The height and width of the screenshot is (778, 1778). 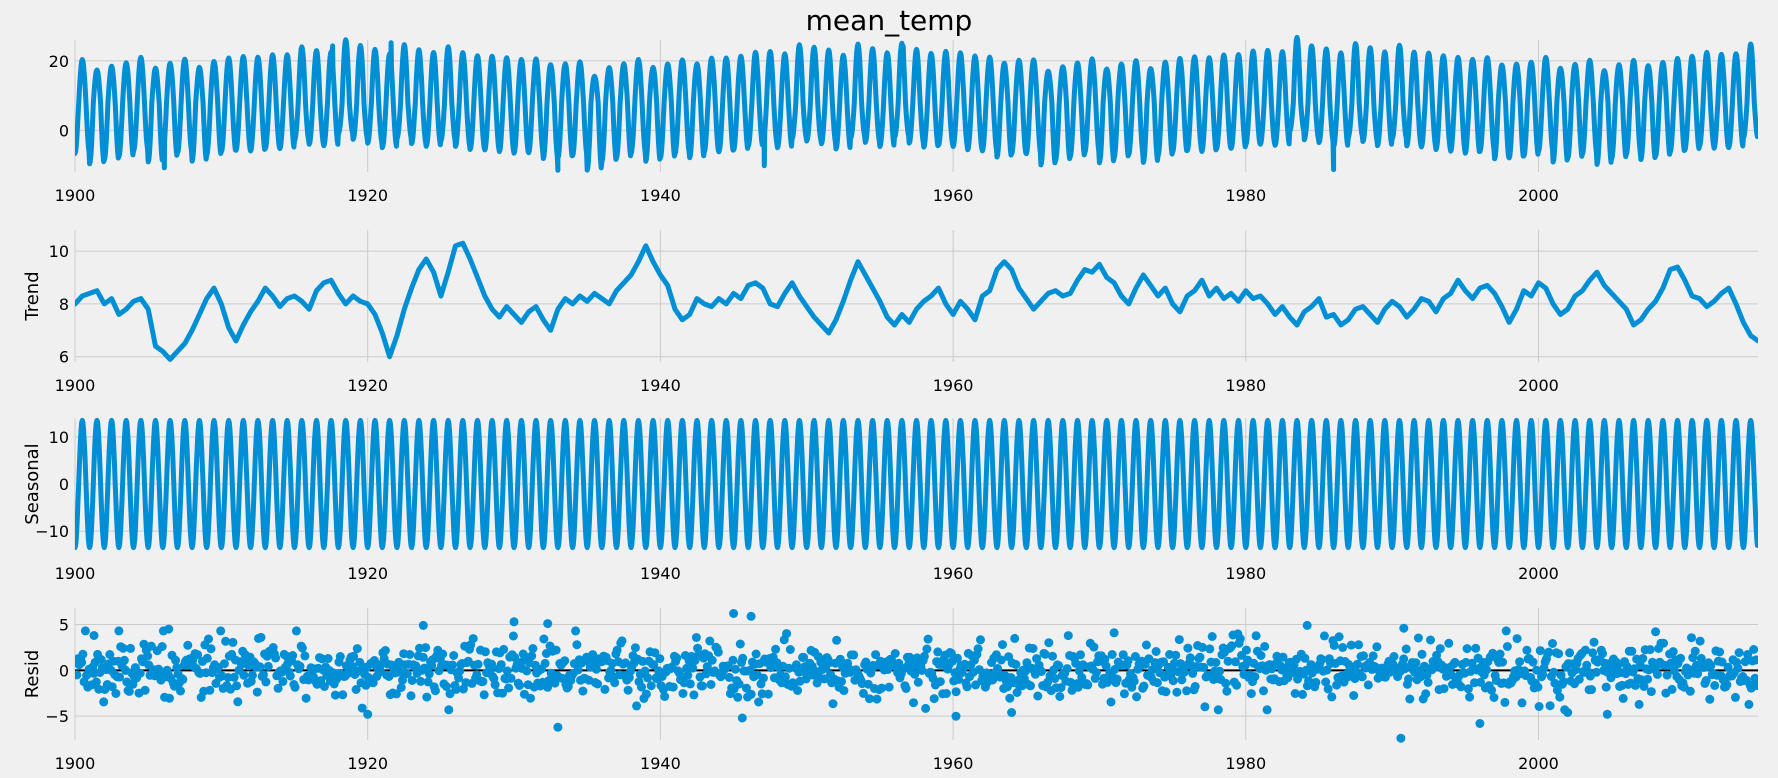 What do you see at coordinates (1245, 763) in the screenshot?
I see `x-tick-label: 1980` at bounding box center [1245, 763].